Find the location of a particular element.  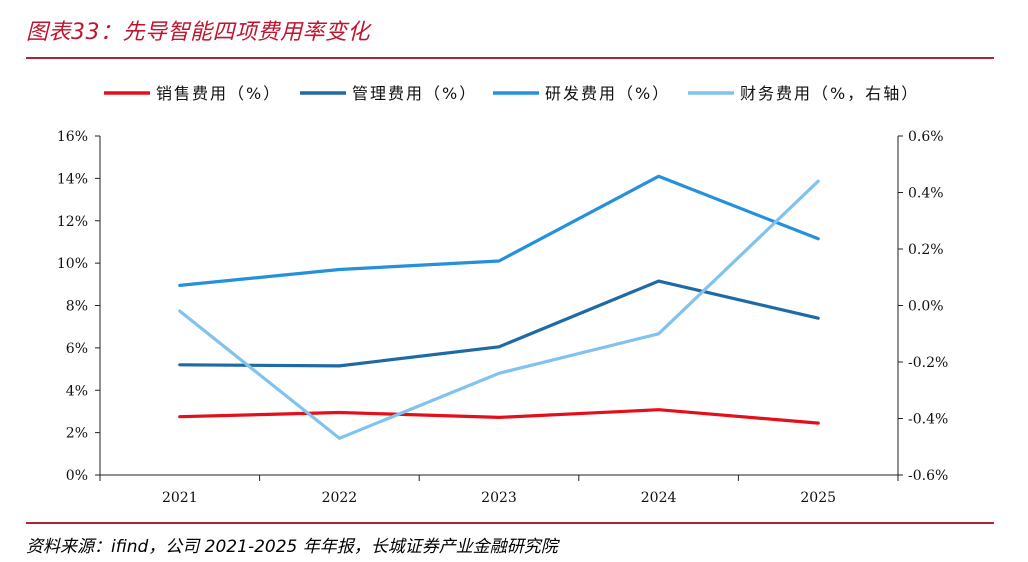

right-axis-tick-label: -0.2% is located at coordinates (928, 363).